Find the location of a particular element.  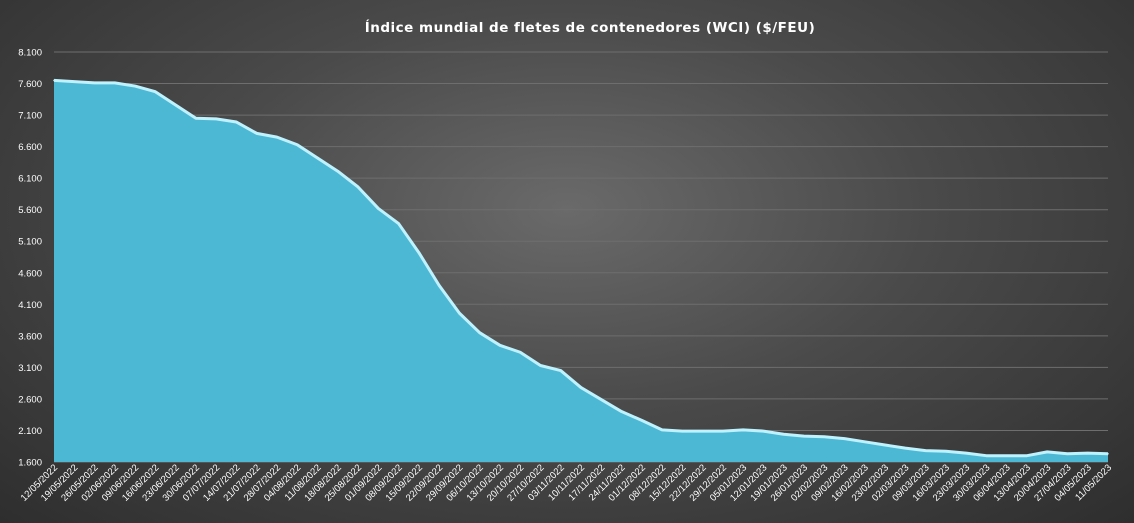

y-tick-label: 7.600 is located at coordinates (30, 84).